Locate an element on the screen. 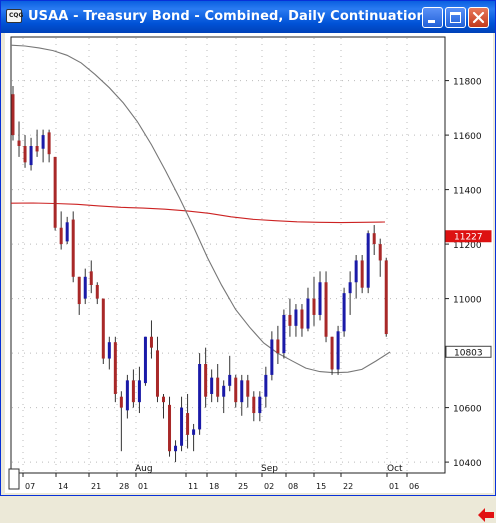 This screenshot has width=496, height=523. x-tick-label: 15 is located at coordinates (321, 486).